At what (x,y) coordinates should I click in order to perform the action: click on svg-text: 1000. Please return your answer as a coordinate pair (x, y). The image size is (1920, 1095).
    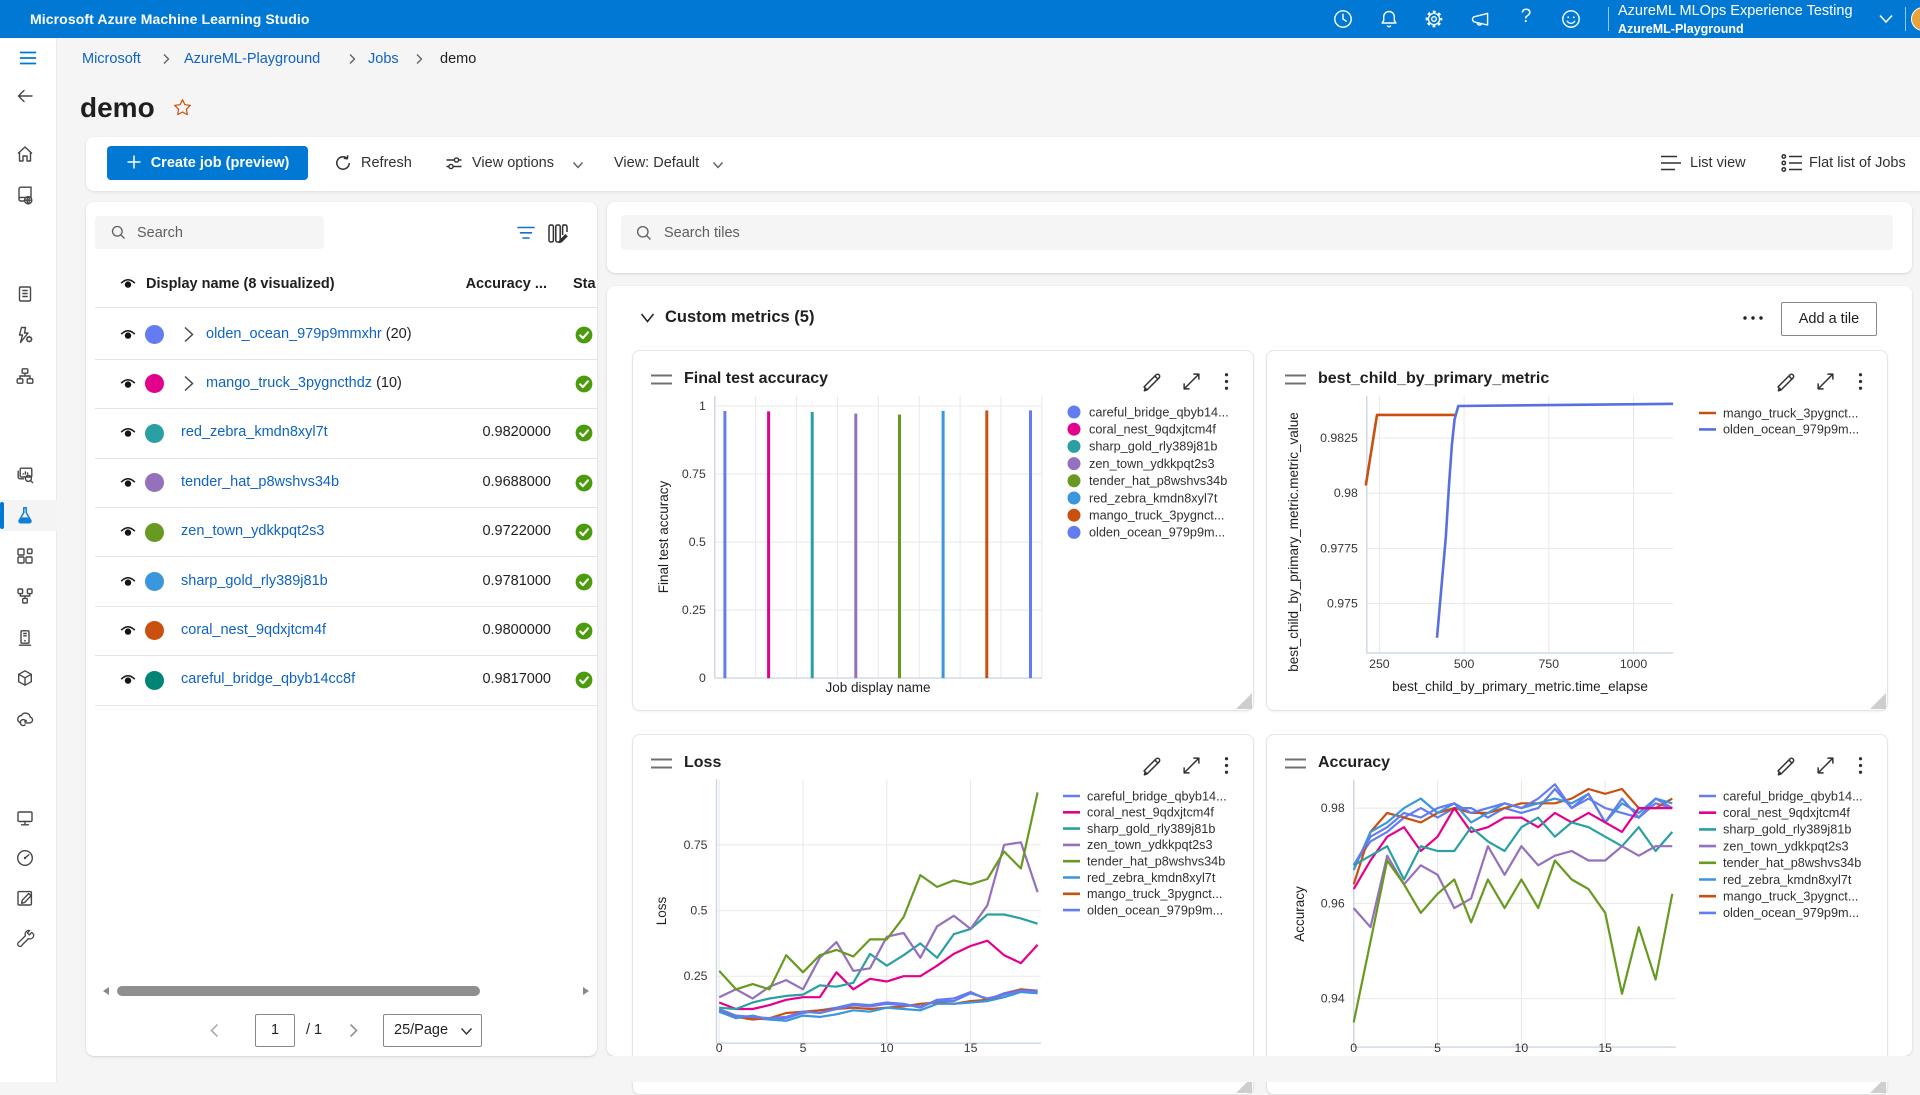
    Looking at the image, I should click on (1634, 664).